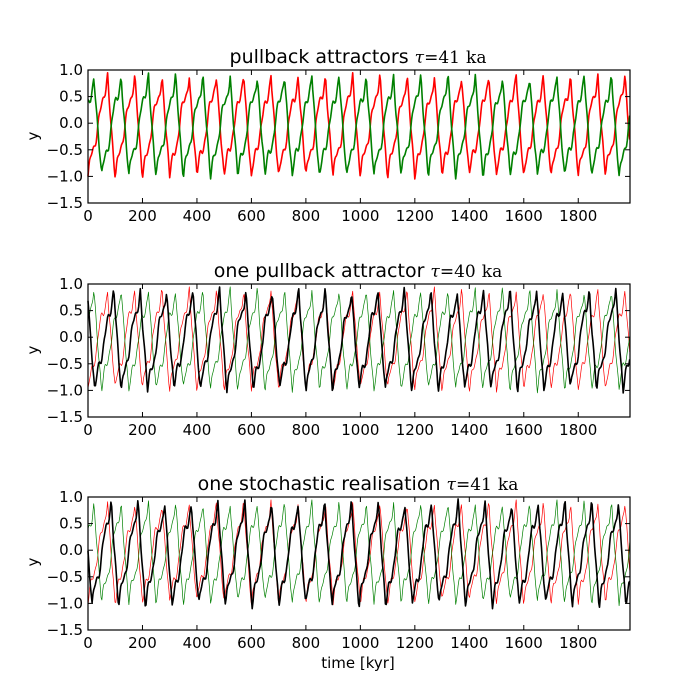 This screenshot has height=700, width=700. Describe the element at coordinates (251, 643) in the screenshot. I see `panel-3-xtick-label: 600` at that location.